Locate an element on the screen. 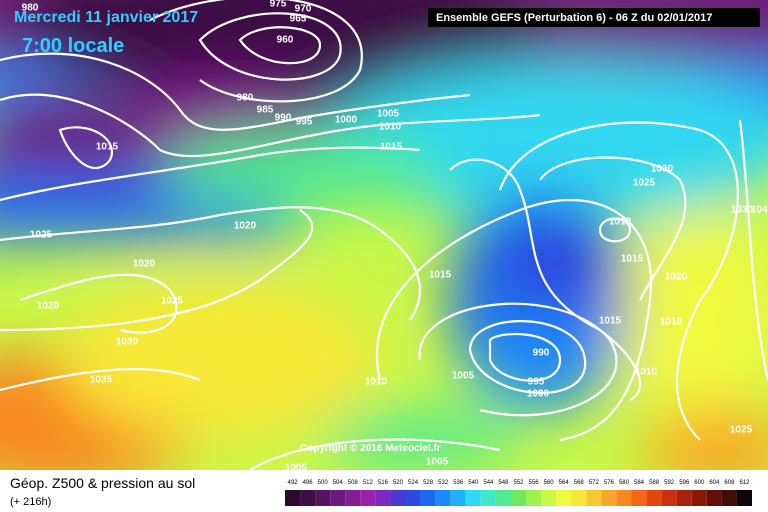 The height and width of the screenshot is (512, 768). footer-lead: (+ 216h) is located at coordinates (30, 502).